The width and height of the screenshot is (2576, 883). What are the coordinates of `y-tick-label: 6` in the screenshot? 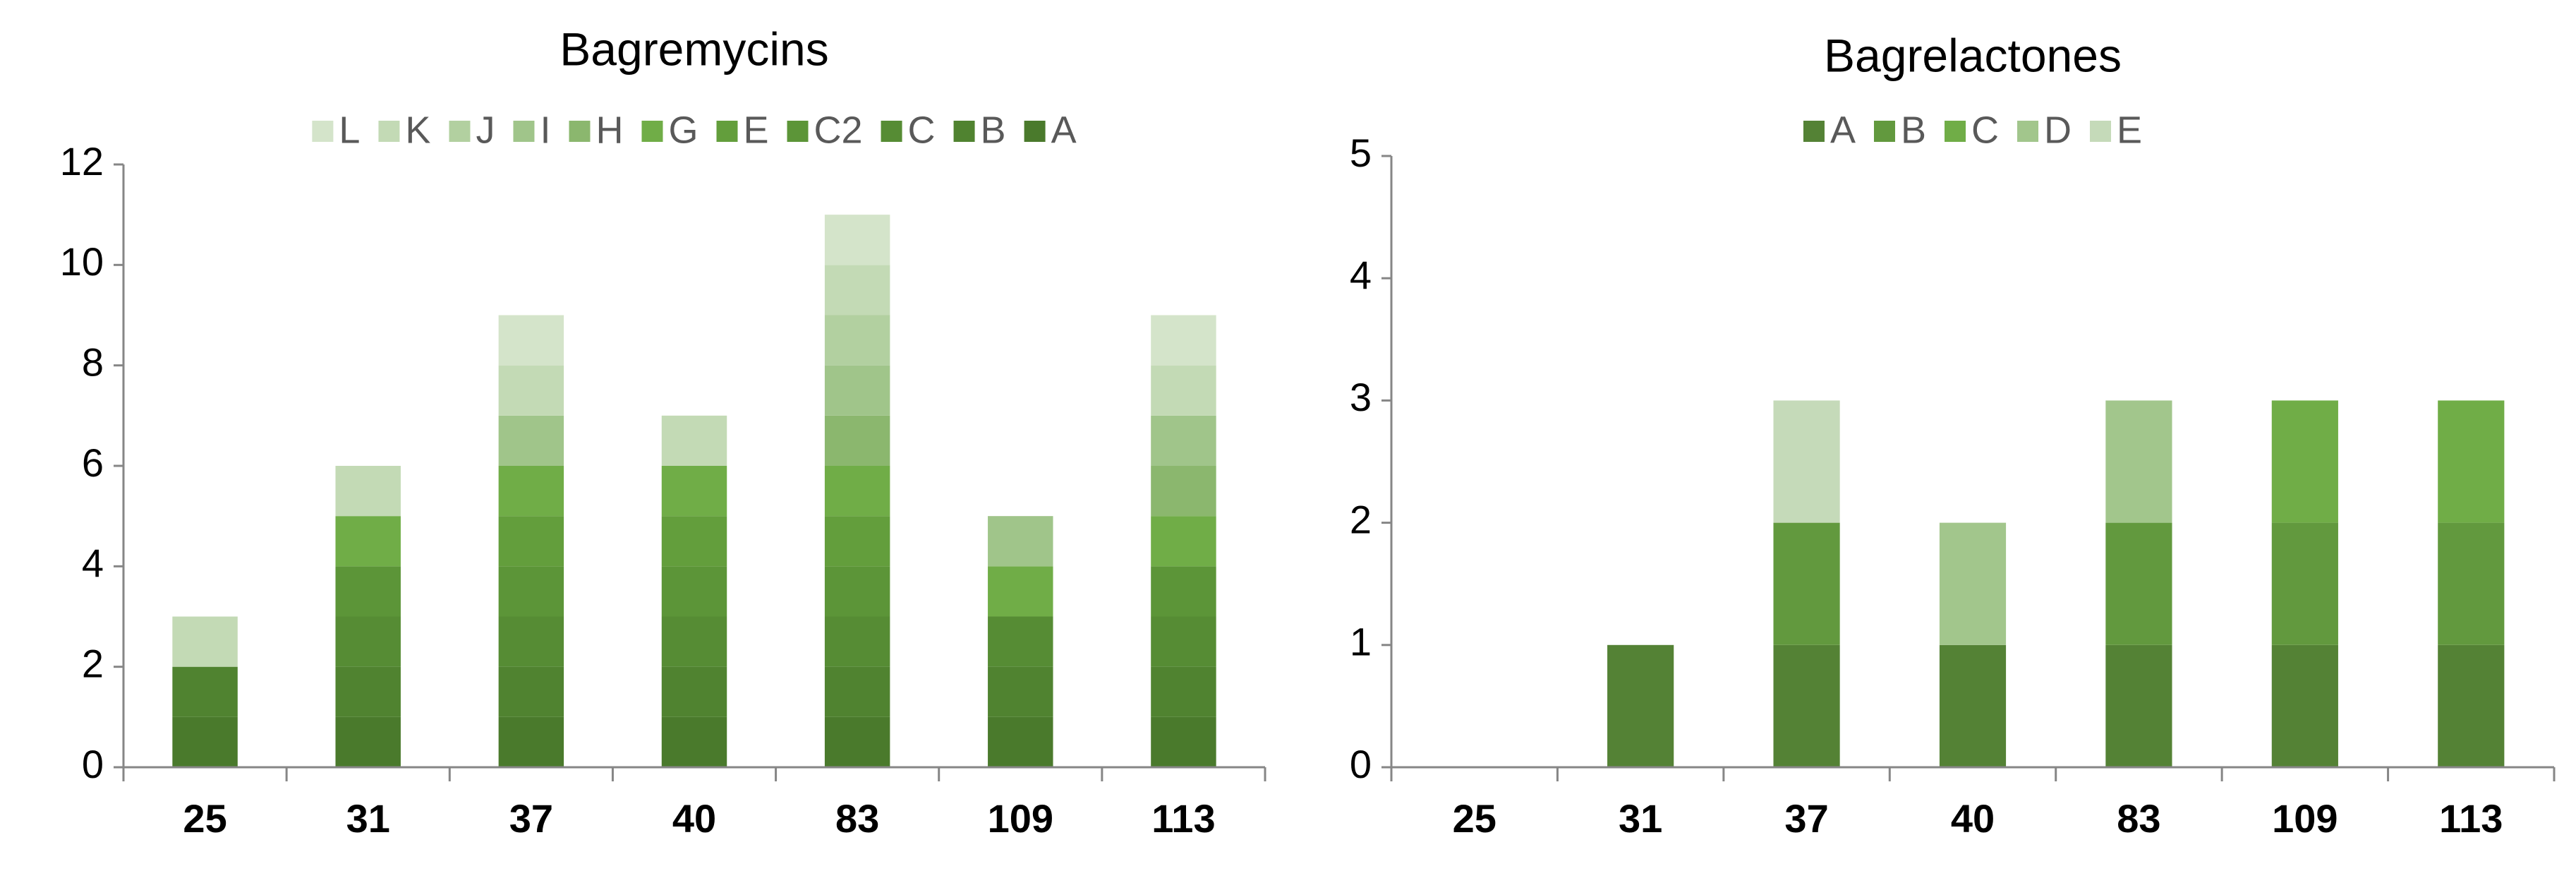 It's located at (93, 462).